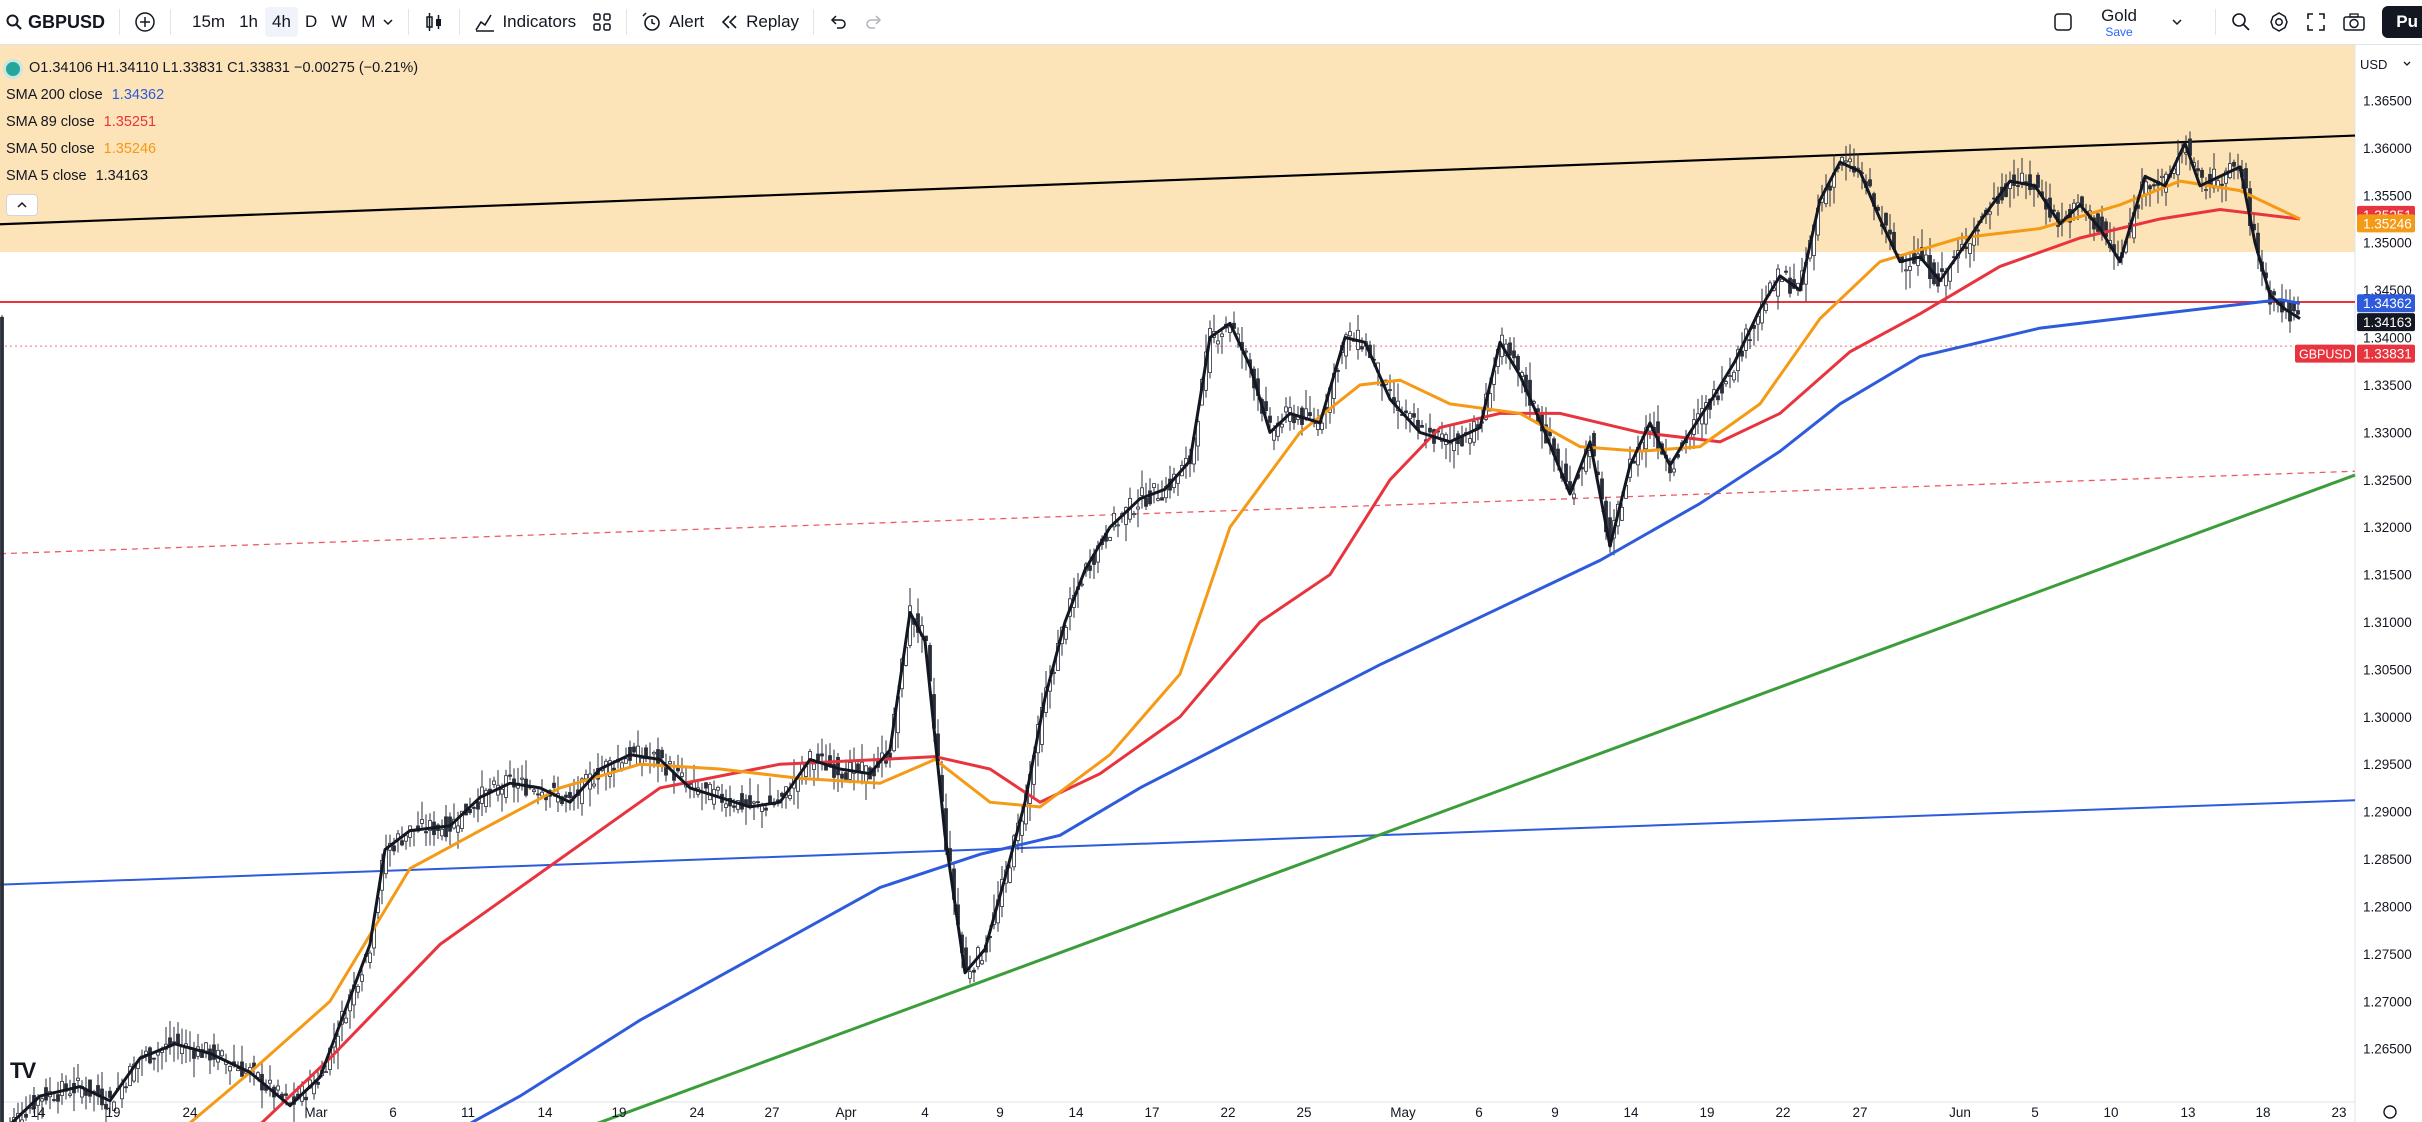 This screenshot has width=2422, height=1122. Describe the element at coordinates (281, 22) in the screenshot. I see `interval-4h: 4h` at that location.